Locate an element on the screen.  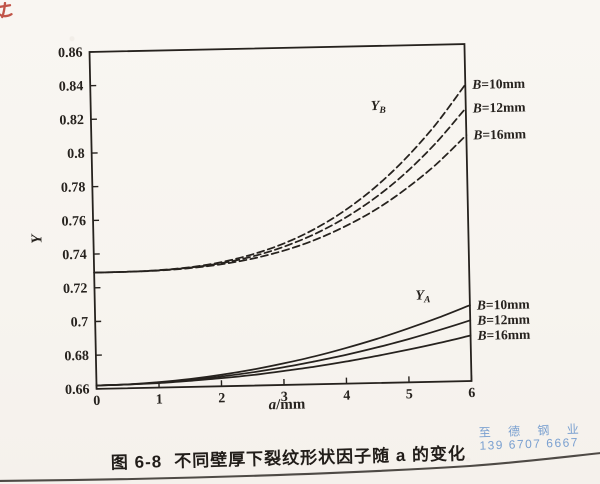
y-tick-label: 0.84 is located at coordinates (71, 87).